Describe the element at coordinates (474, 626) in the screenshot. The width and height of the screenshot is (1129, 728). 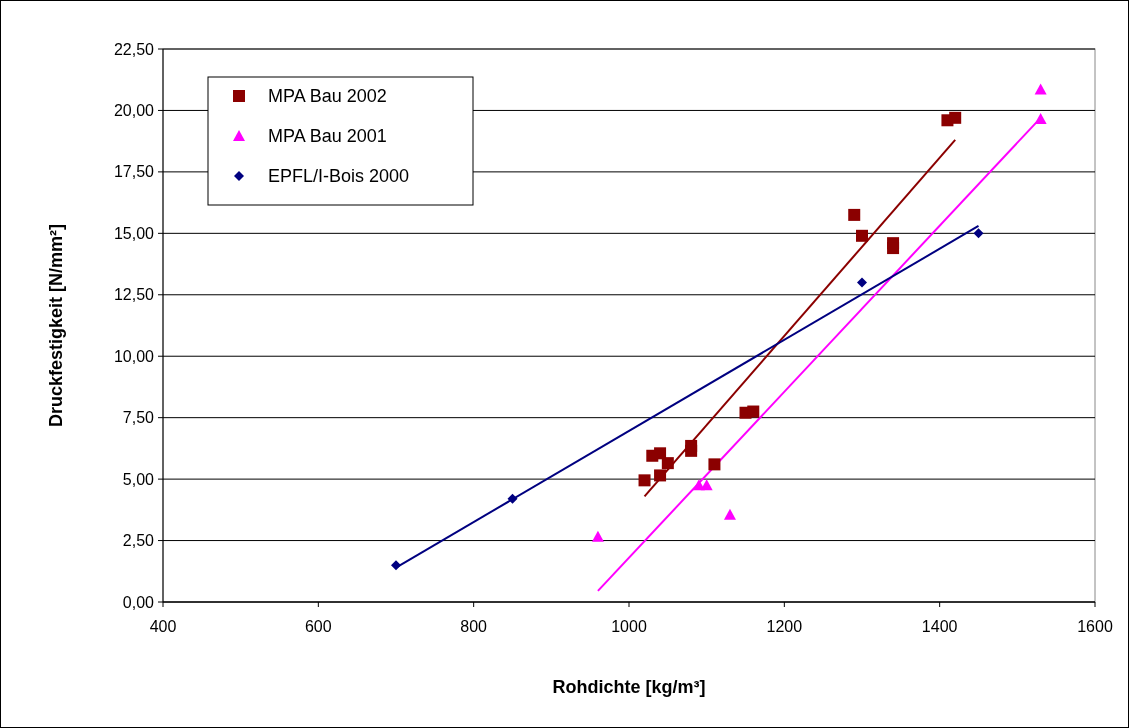
I see `x-tick-label: 800` at that location.